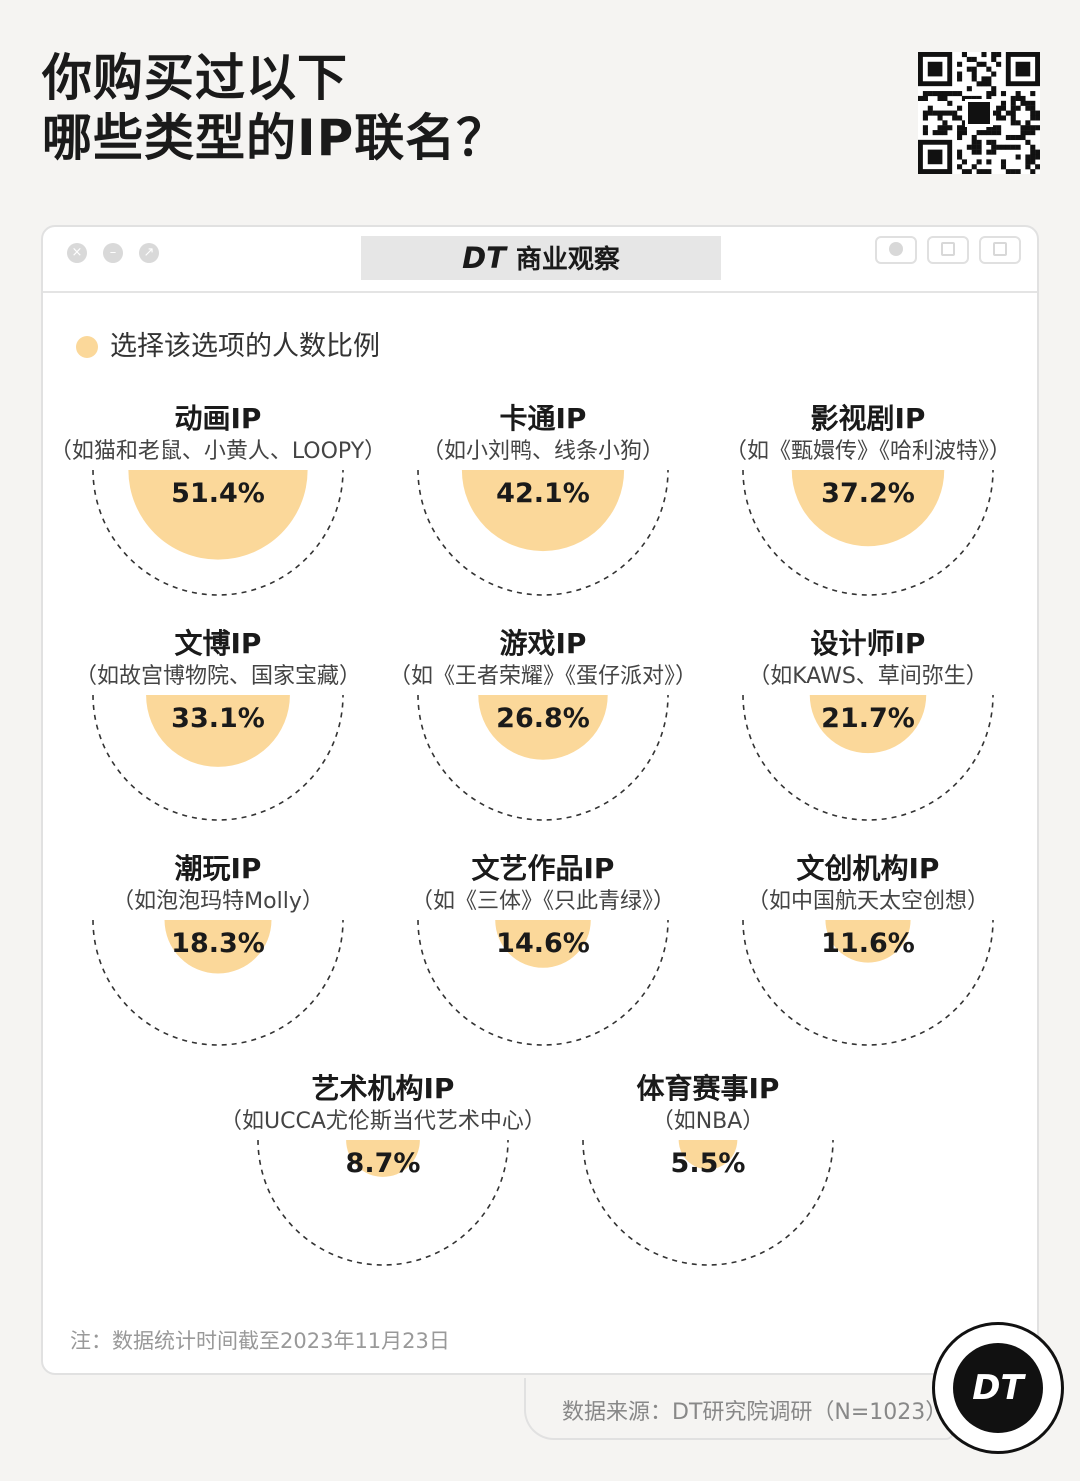  What do you see at coordinates (868, 418) in the screenshot?
I see `category-label: 影视剧IP` at bounding box center [868, 418].